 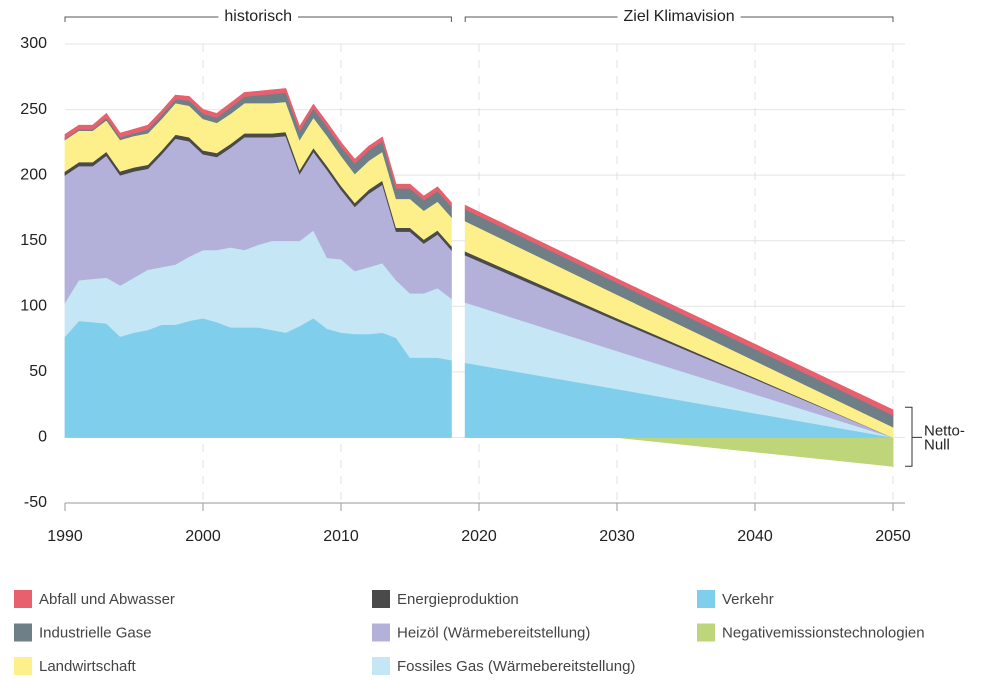 I want to click on legend-label: Fossiles Gas (Wärmebereitstellung), so click(x=516, y=666).